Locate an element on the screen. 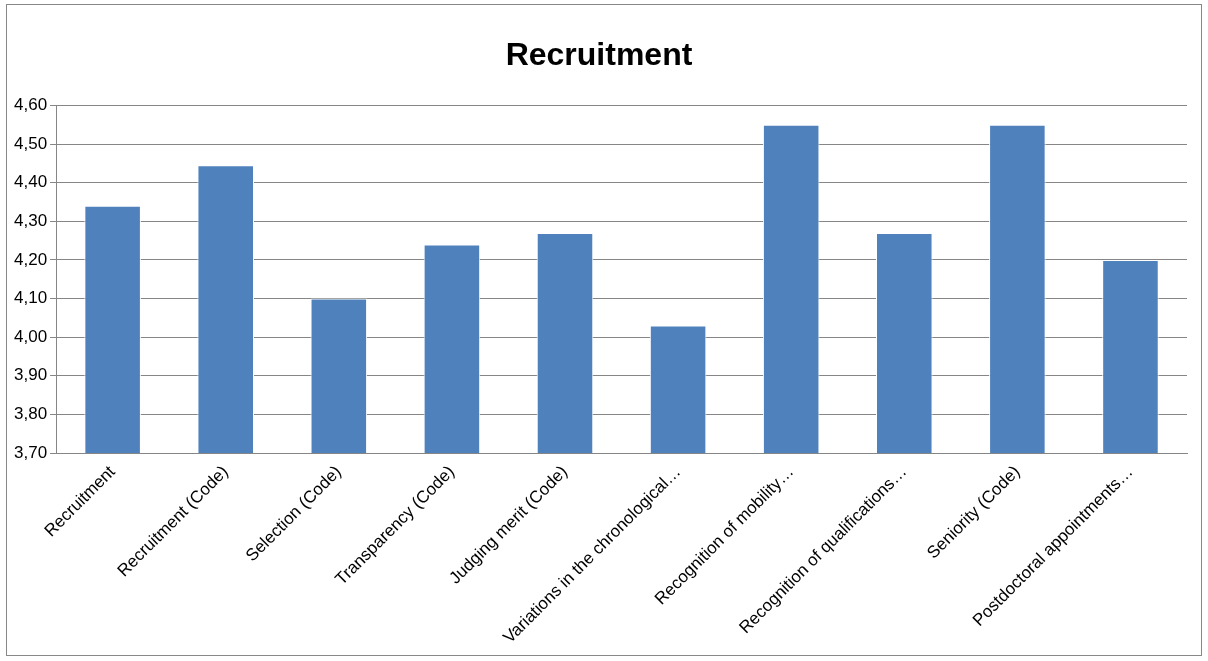 This screenshot has width=1208, height=661. y-tick-label: 4,10 is located at coordinates (30, 298).